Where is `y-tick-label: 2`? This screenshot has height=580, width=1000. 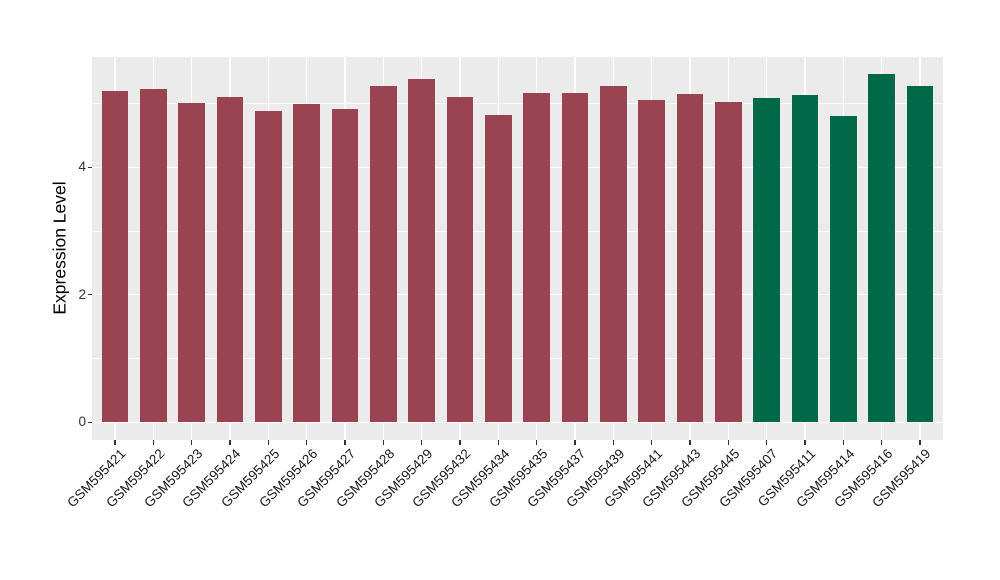
y-tick-label: 2 is located at coordinates (82, 294).